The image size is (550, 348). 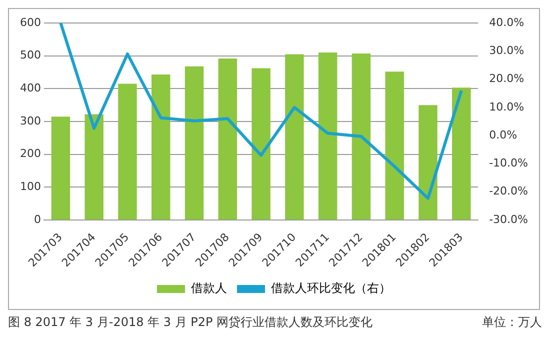 I want to click on y2-tick-label: -20.0%, so click(x=508, y=191).